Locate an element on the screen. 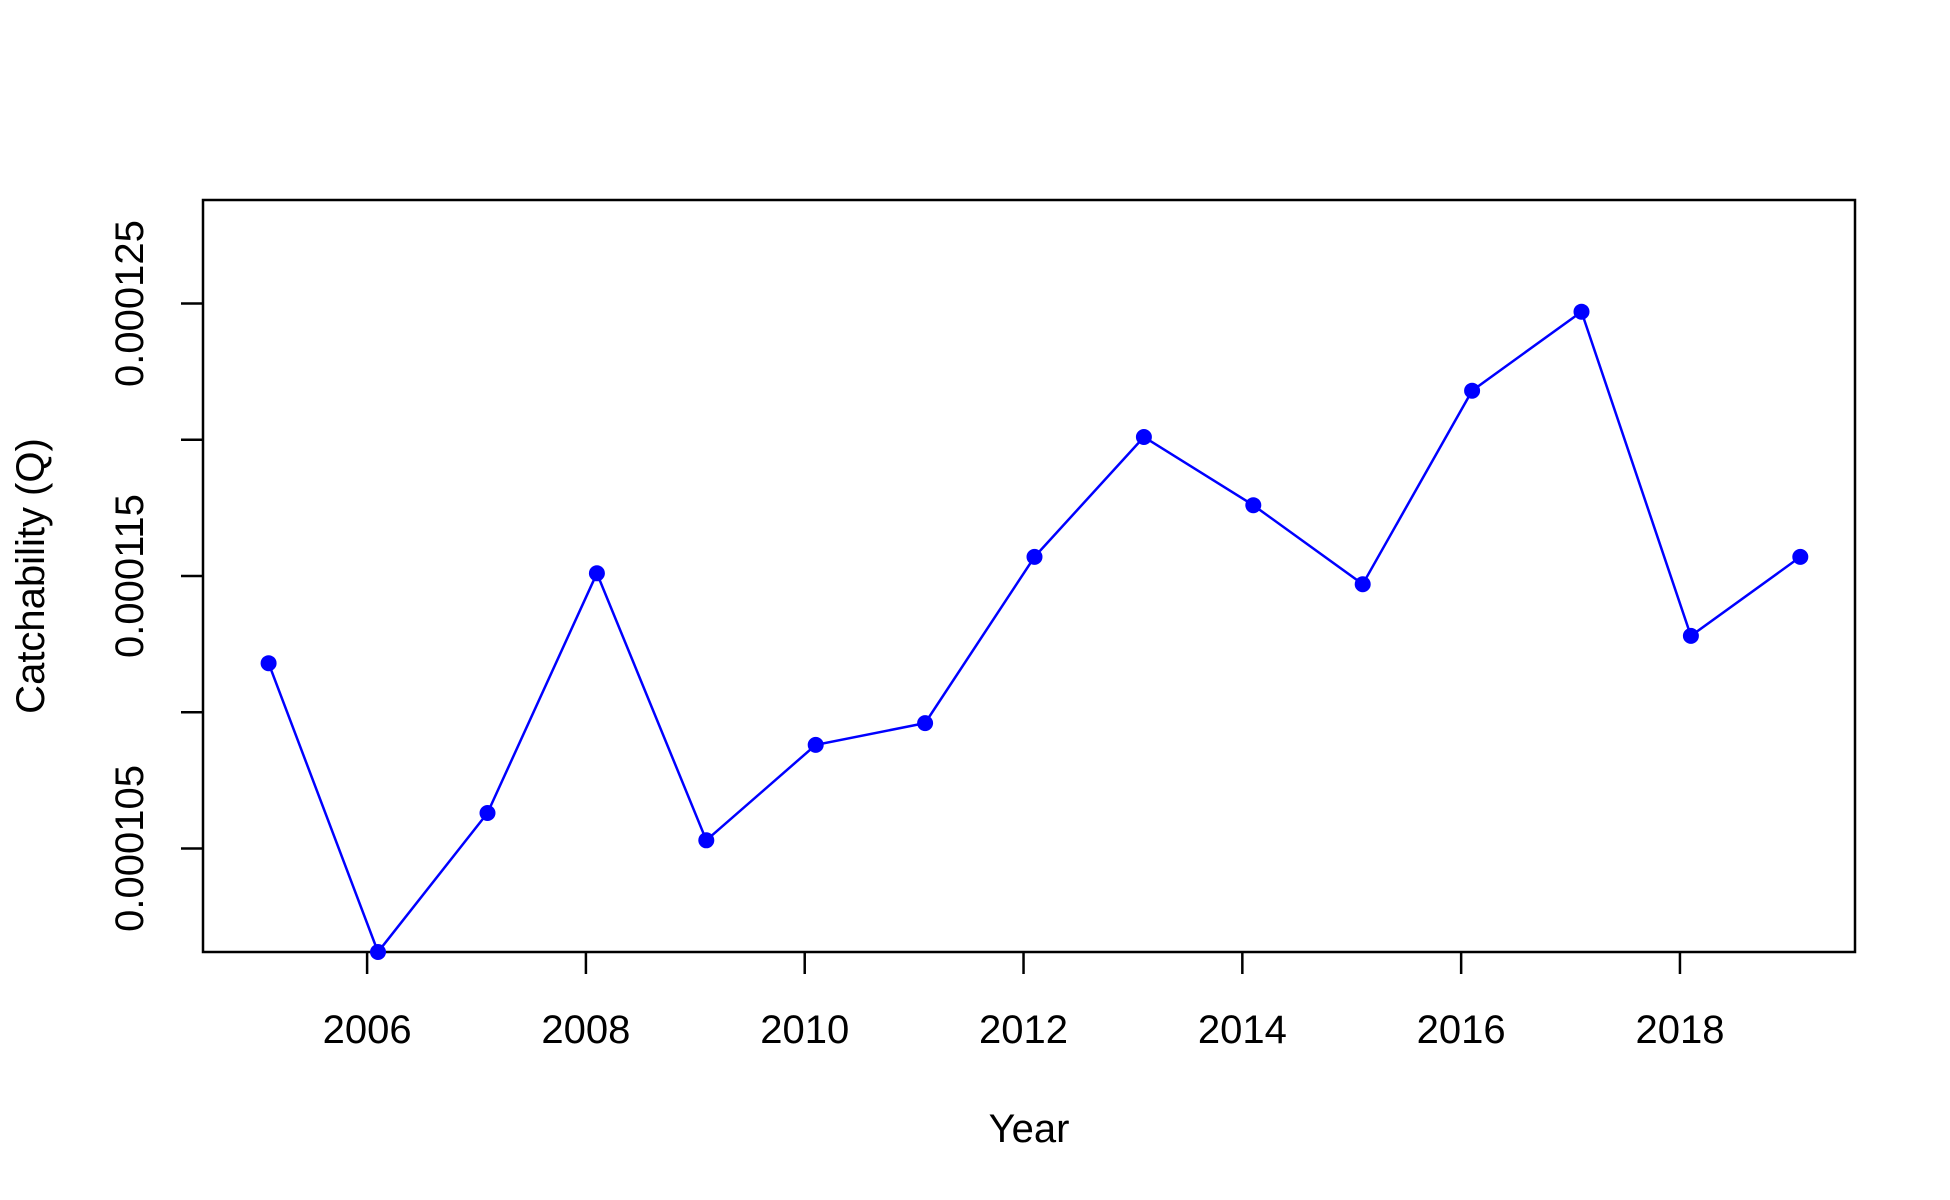  y-axis: 0.000105 0.000115 0.000125 is located at coordinates (155, 576).